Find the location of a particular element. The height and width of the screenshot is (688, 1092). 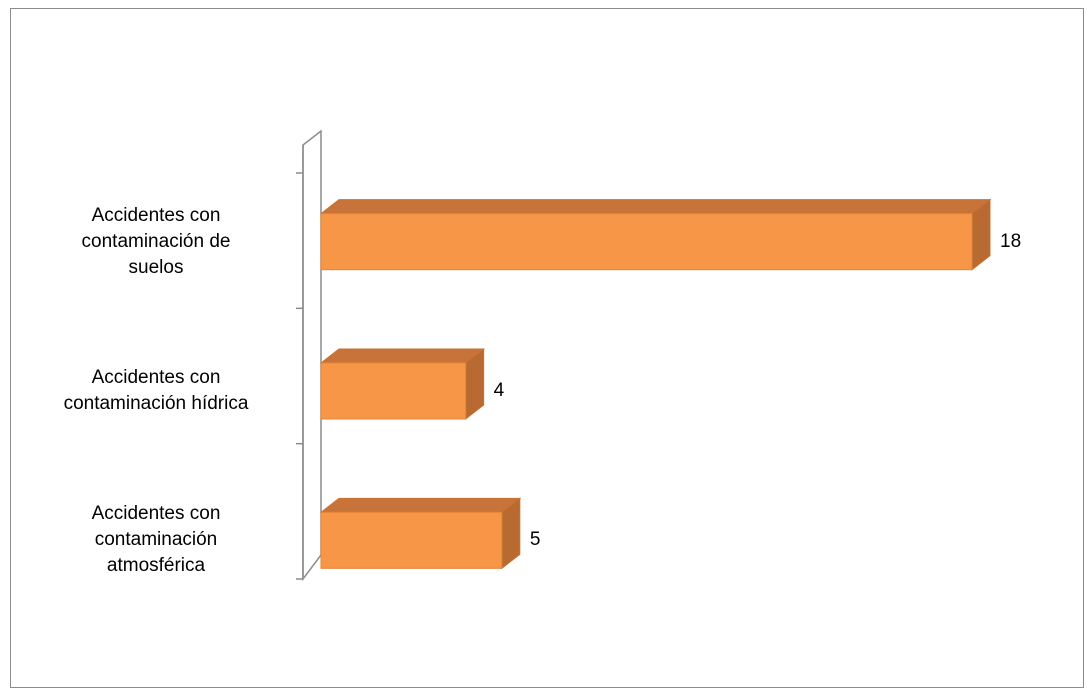

category-label-line: contaminación hídrica is located at coordinates (156, 403).